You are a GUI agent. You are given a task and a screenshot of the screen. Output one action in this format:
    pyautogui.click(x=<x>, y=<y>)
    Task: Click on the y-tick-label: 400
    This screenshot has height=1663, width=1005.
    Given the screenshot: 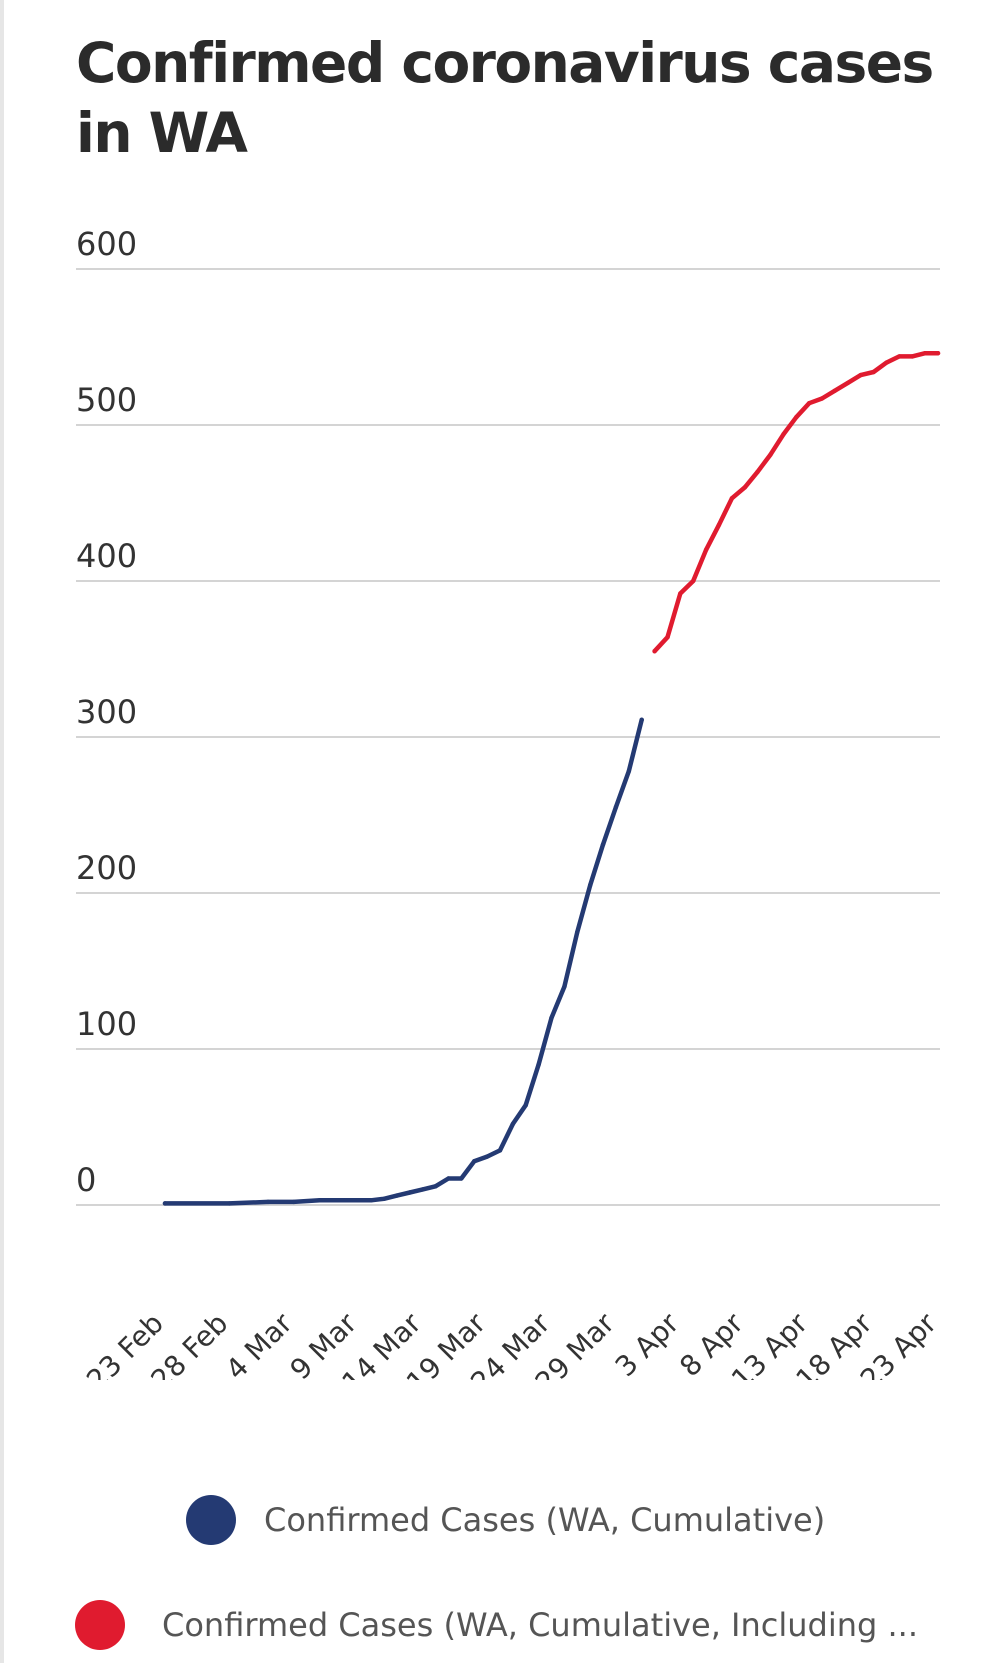 What is the action you would take?
    pyautogui.click(x=106, y=556)
    